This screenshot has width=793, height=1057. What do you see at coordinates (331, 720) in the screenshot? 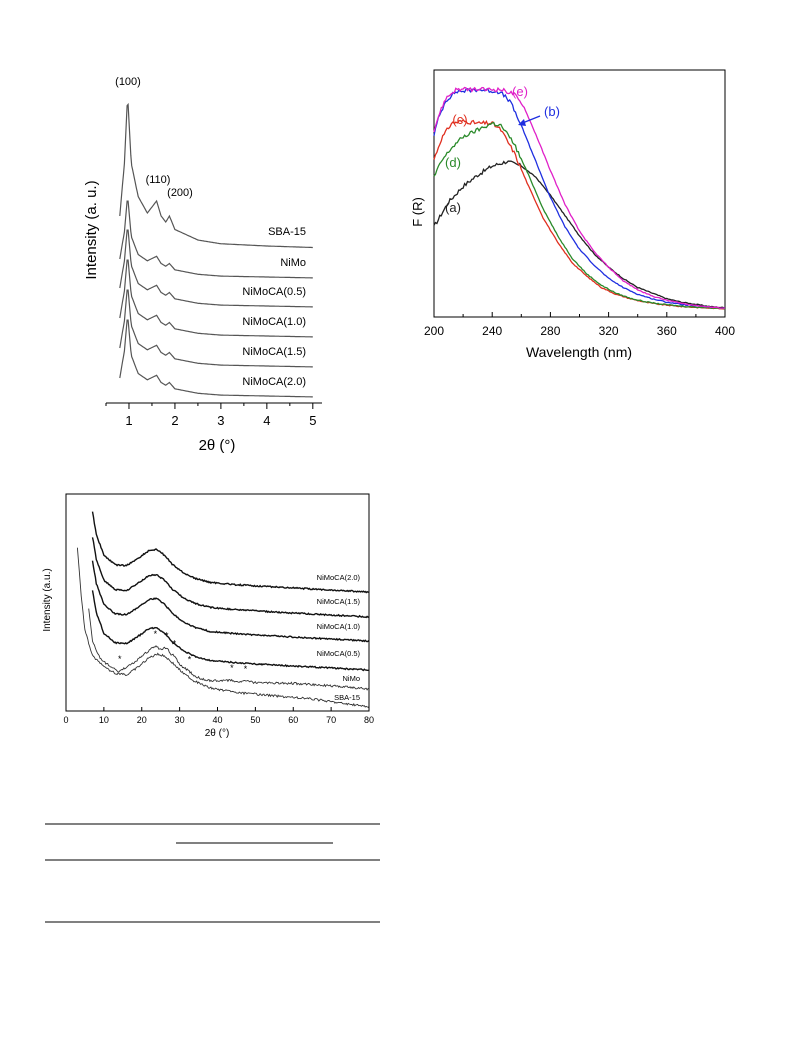
I see `waxs-x-tick-label: 70` at bounding box center [331, 720].